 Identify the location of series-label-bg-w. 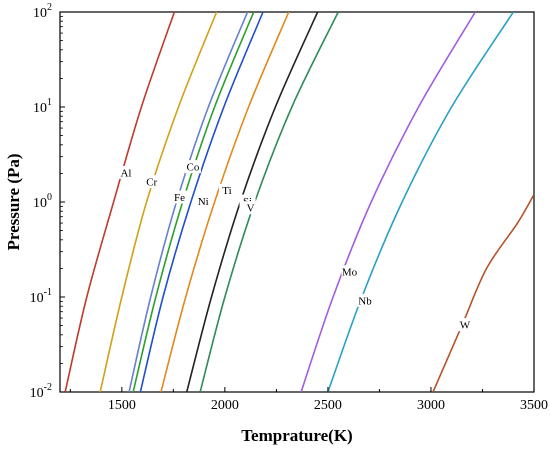
(464, 325).